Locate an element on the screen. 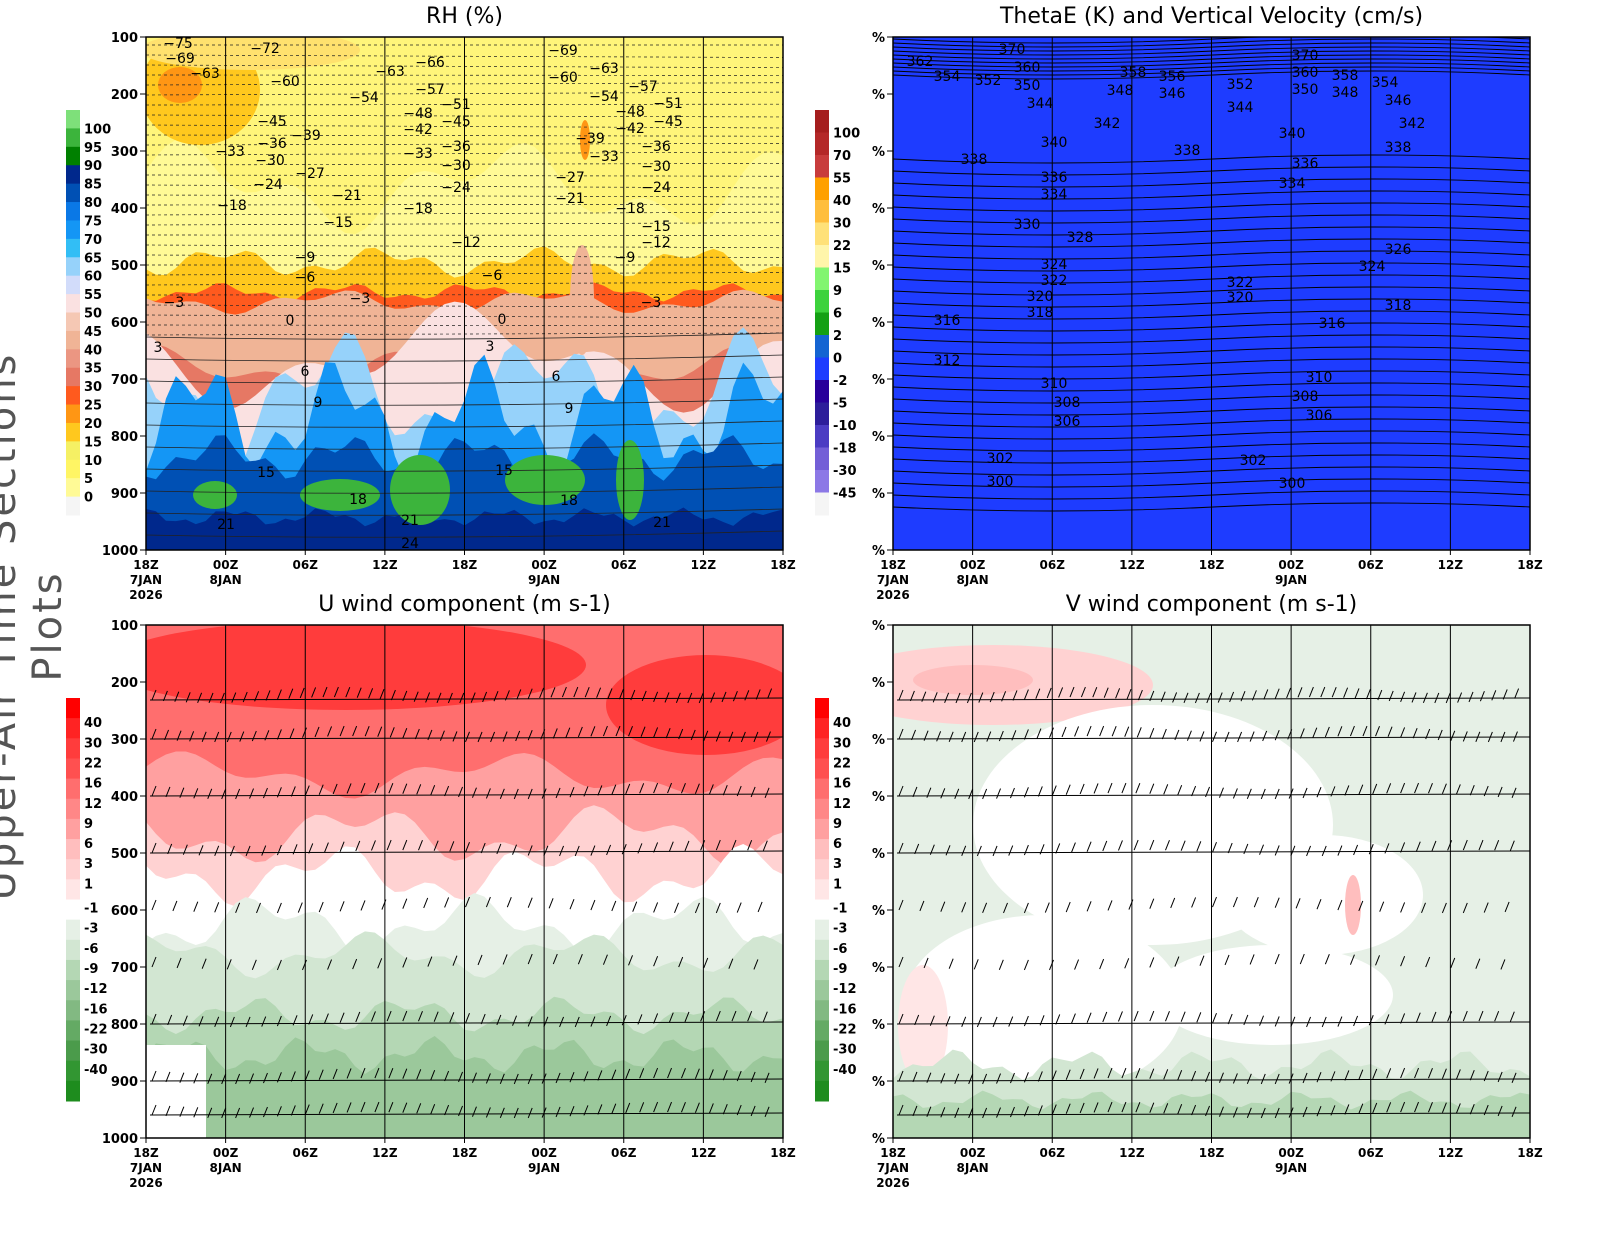 The height and width of the screenshot is (1236, 1600). colorbar-label: 9 is located at coordinates (837, 291).